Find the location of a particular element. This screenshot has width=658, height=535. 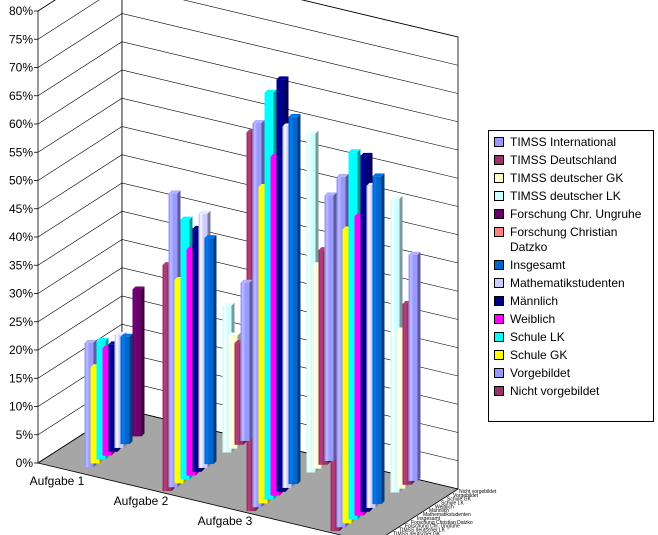

legend-entry: TIMSS International is located at coordinates (571, 142).